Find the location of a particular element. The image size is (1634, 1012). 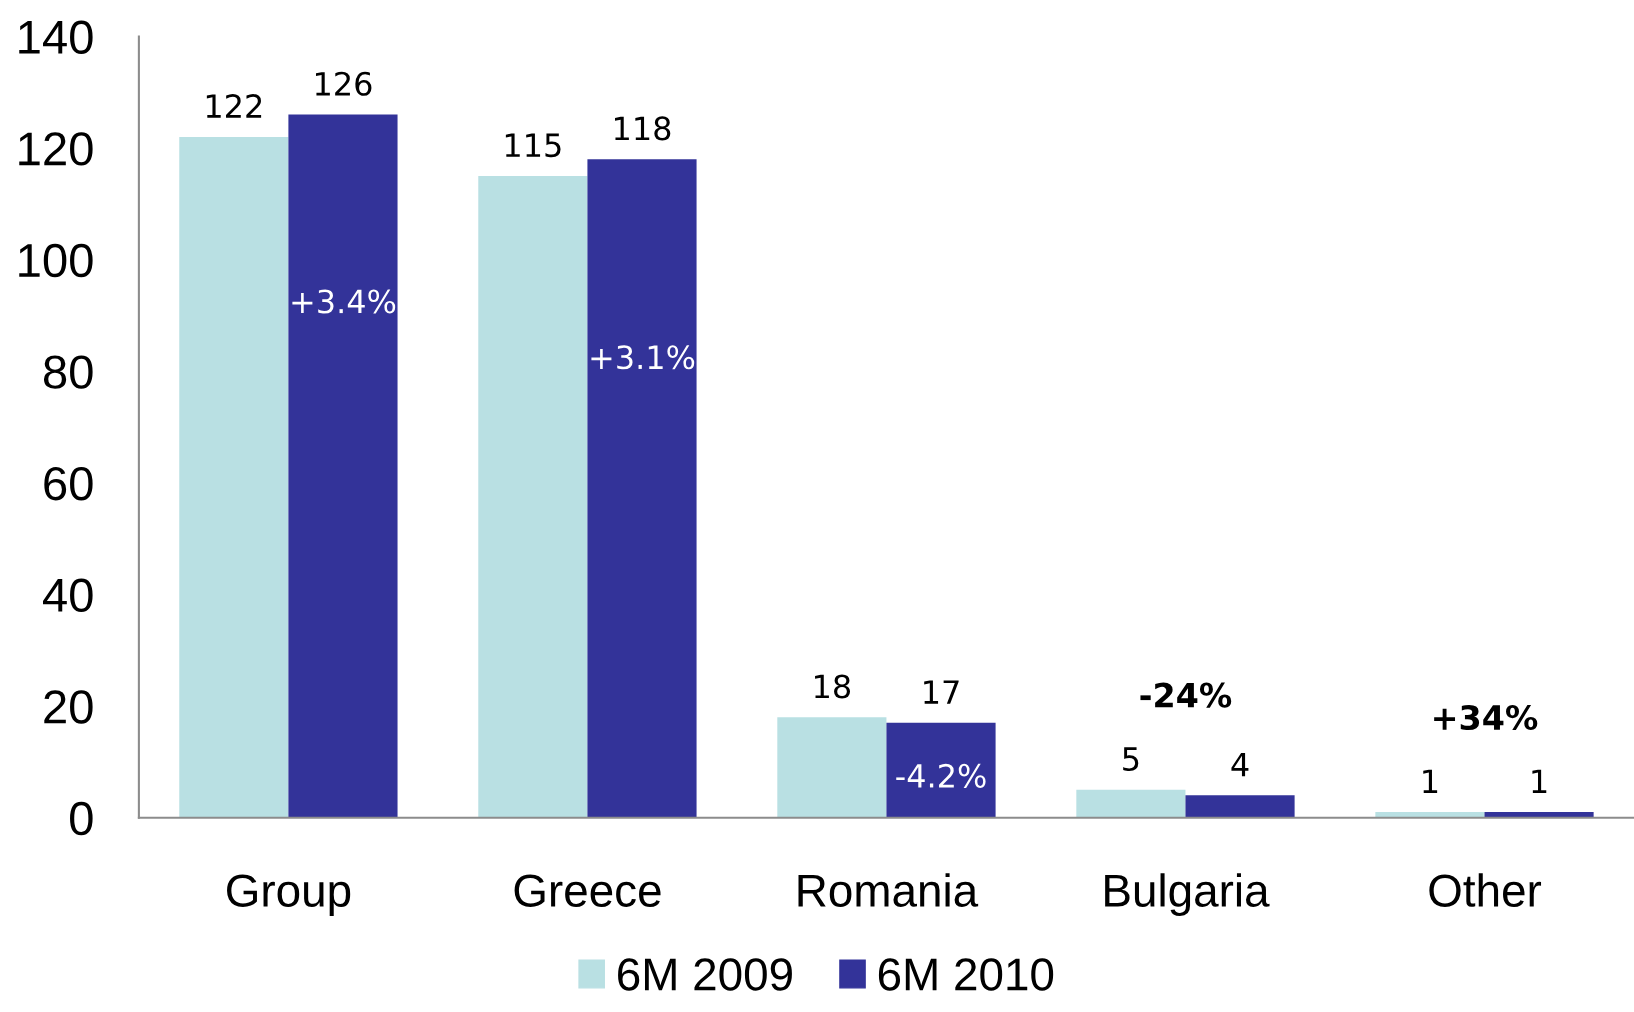

y-tick-label: 100 is located at coordinates (56, 260).